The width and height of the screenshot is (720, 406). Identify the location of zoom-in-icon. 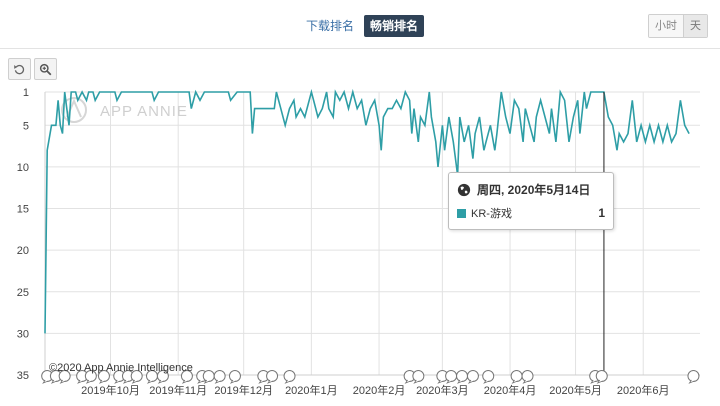
(45, 69).